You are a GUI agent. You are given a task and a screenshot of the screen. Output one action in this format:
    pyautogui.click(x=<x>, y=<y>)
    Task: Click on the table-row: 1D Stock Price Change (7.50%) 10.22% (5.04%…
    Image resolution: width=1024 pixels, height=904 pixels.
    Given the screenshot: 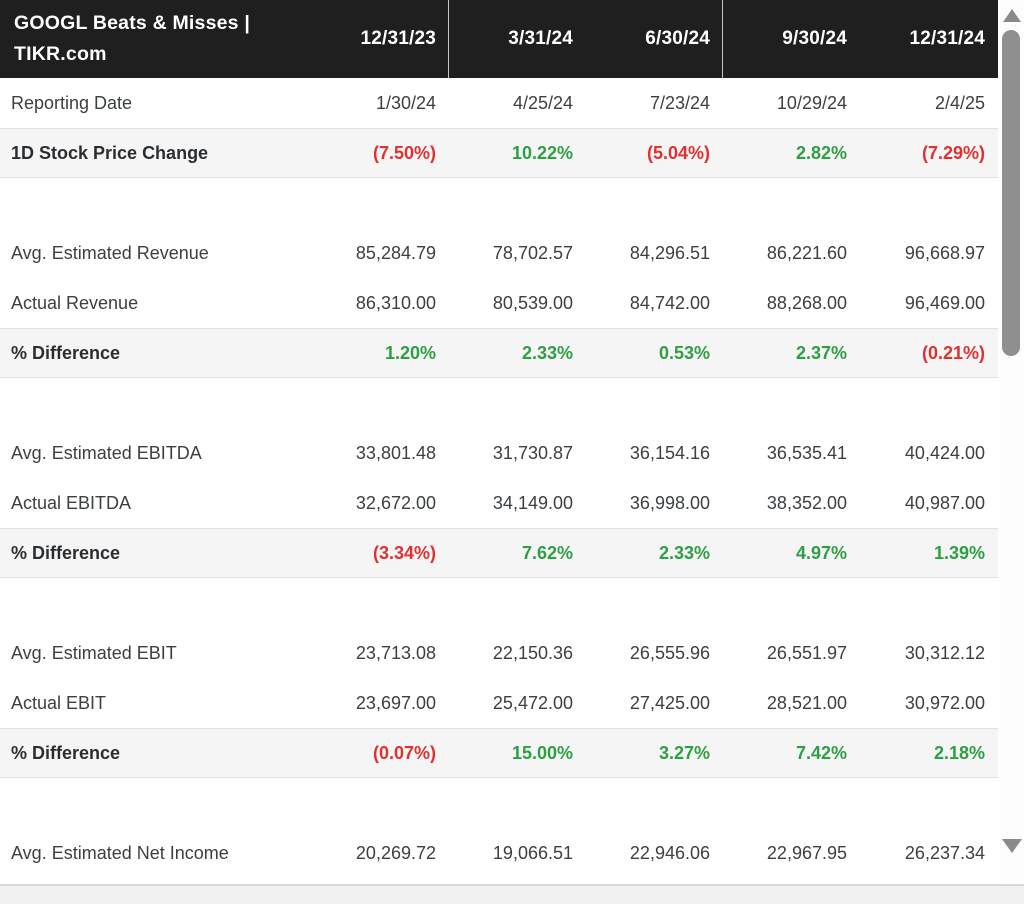 What is the action you would take?
    pyautogui.click(x=499, y=153)
    